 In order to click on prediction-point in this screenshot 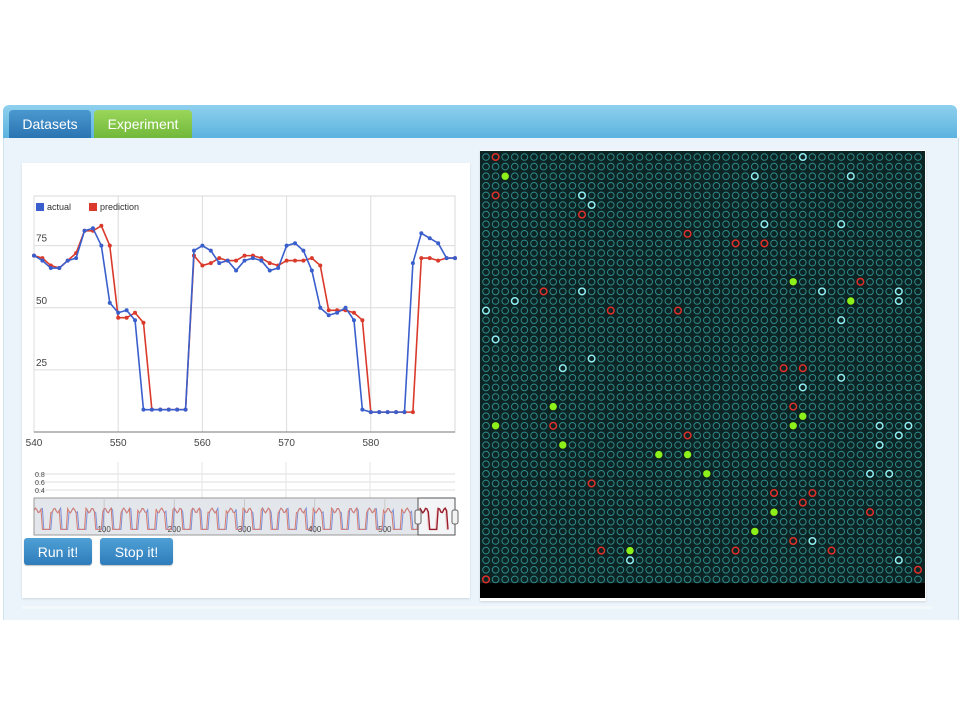, I will do `click(109, 245)`.